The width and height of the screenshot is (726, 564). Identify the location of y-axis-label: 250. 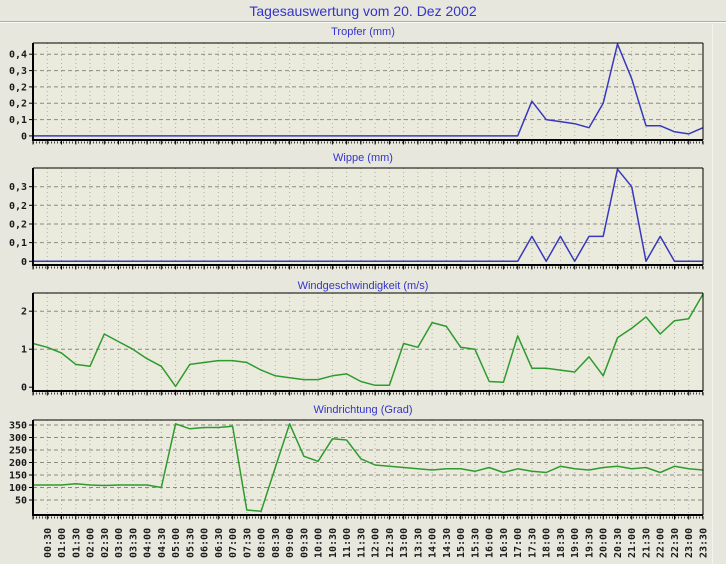
(18, 451).